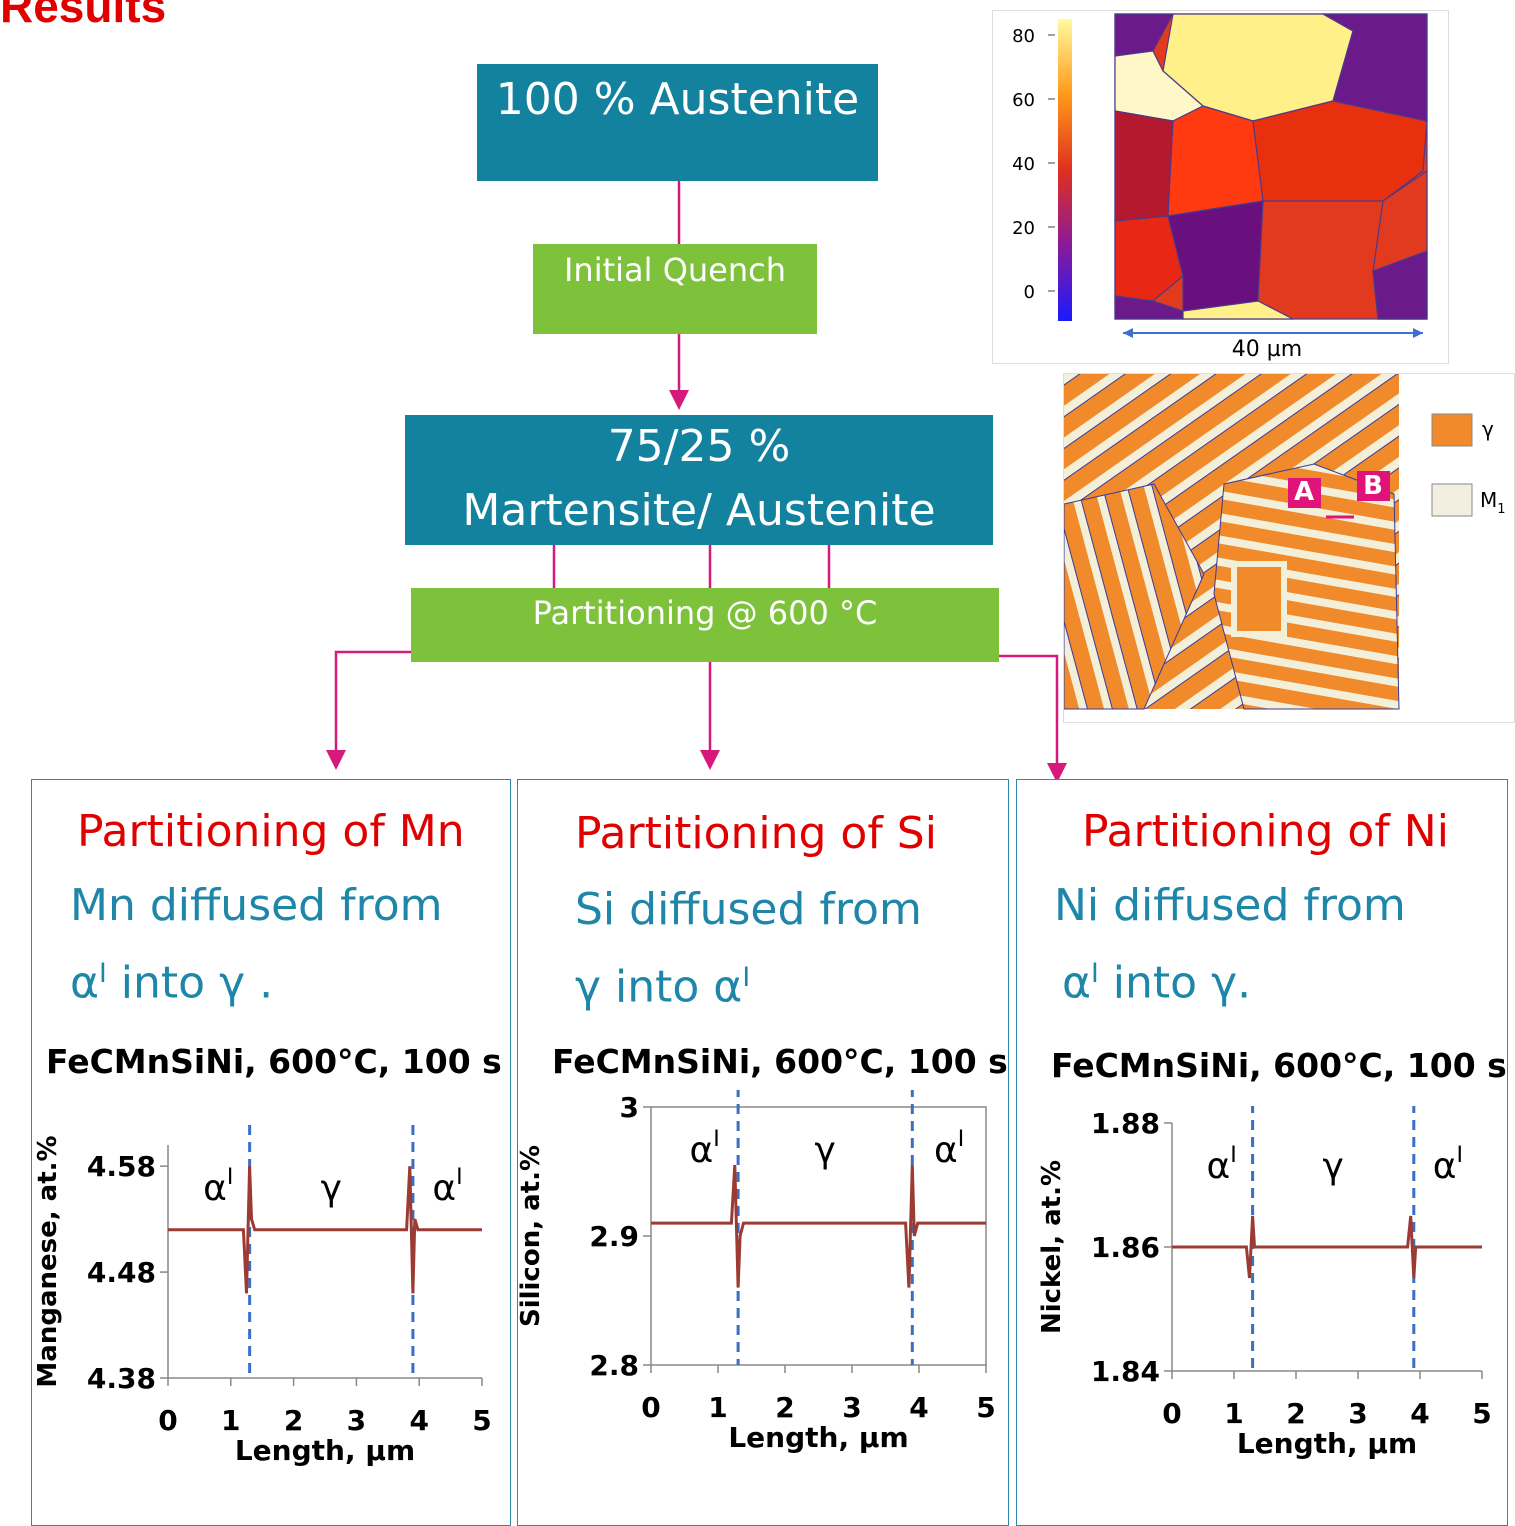 The height and width of the screenshot is (1526, 1515). Describe the element at coordinates (1125, 1247) in the screenshot. I see `y-tick-label: 1.86` at that location.